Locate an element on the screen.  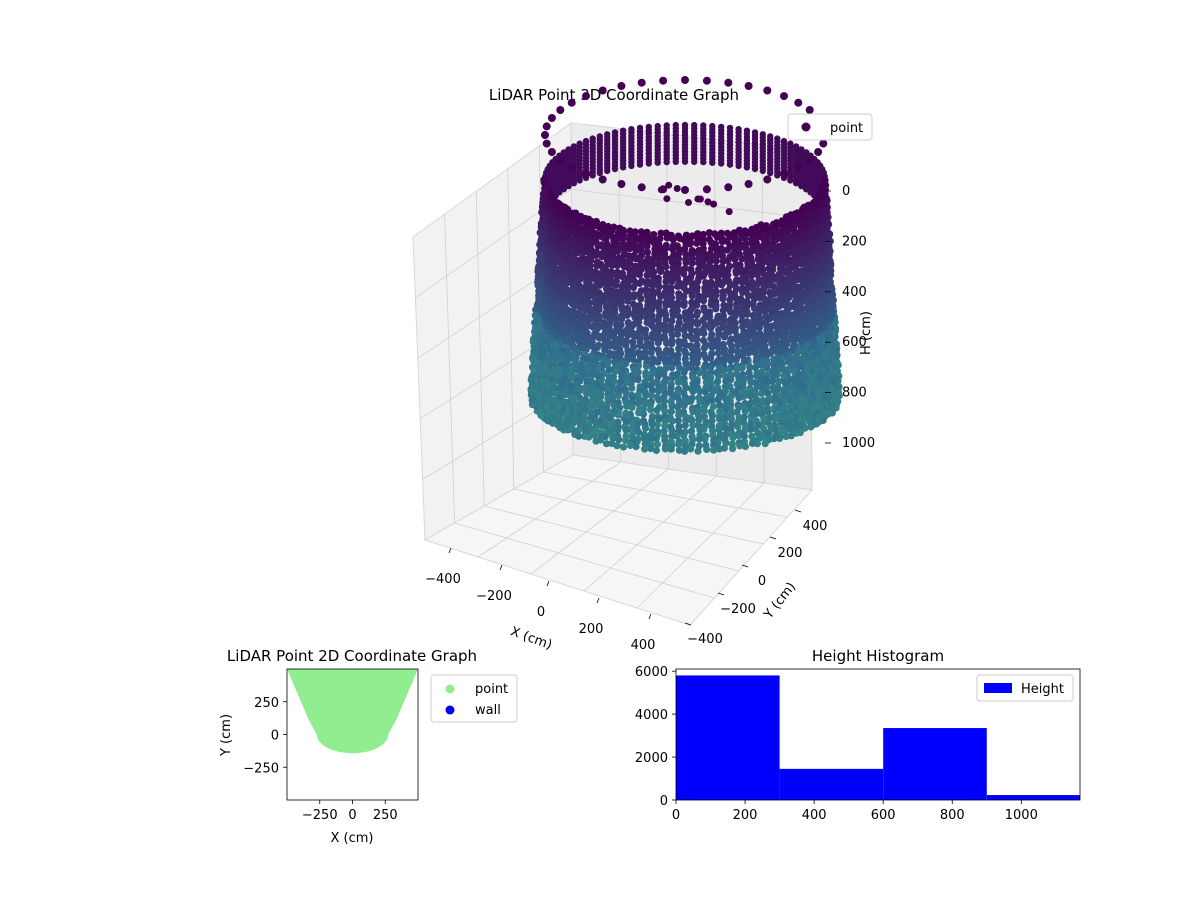
x-tick-label-3d: 200 is located at coordinates (591, 629).